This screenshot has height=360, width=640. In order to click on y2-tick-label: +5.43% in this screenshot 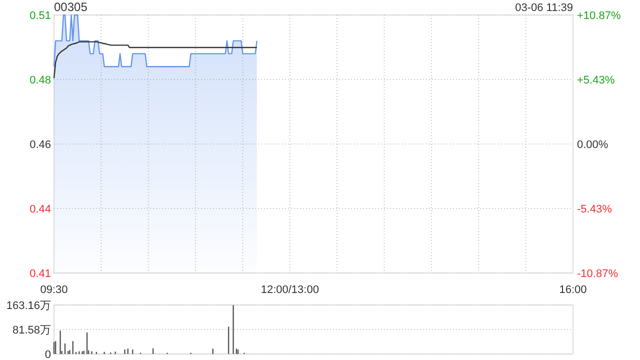, I will do `click(596, 80)`.